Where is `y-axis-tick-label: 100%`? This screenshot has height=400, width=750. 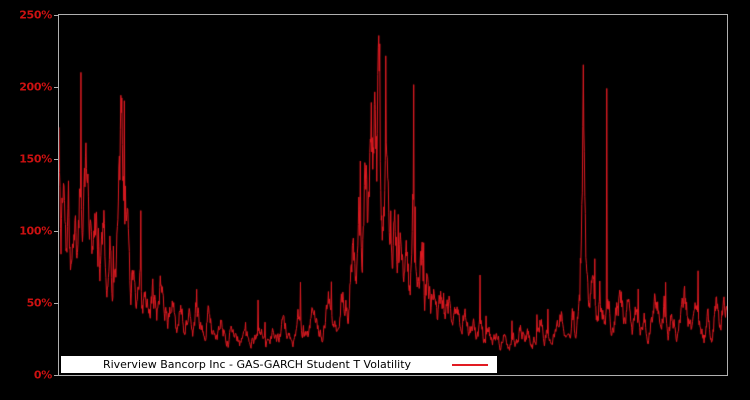
y-axis-tick-label: 100% is located at coordinates (35, 231).